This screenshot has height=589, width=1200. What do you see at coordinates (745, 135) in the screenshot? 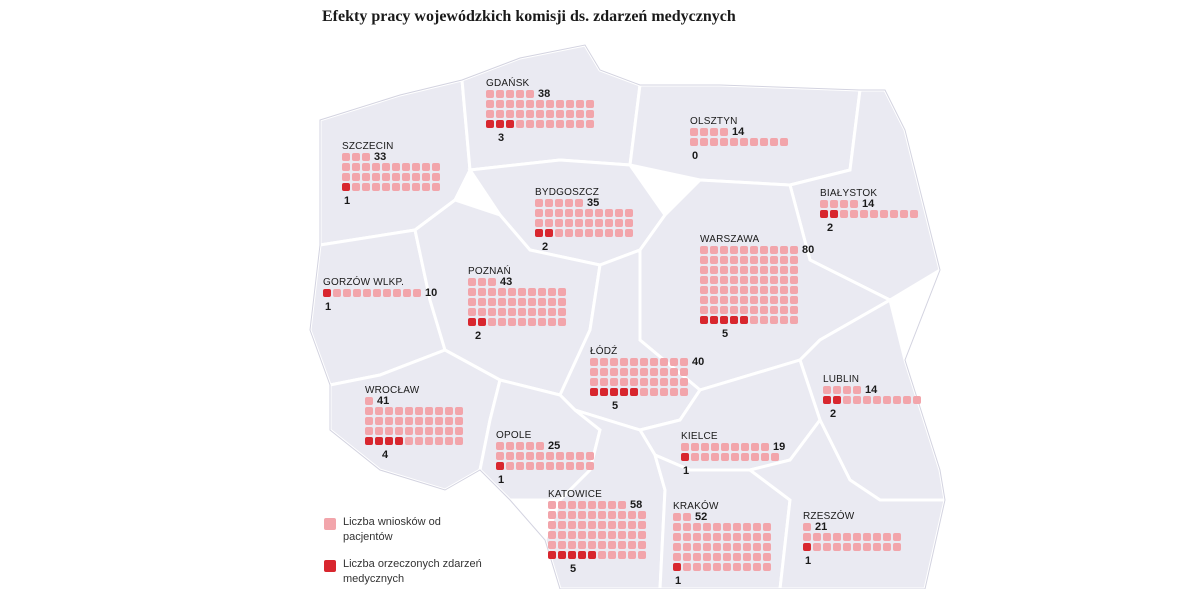
I see `map-region-warminsko-mazurskie` at bounding box center [745, 135].